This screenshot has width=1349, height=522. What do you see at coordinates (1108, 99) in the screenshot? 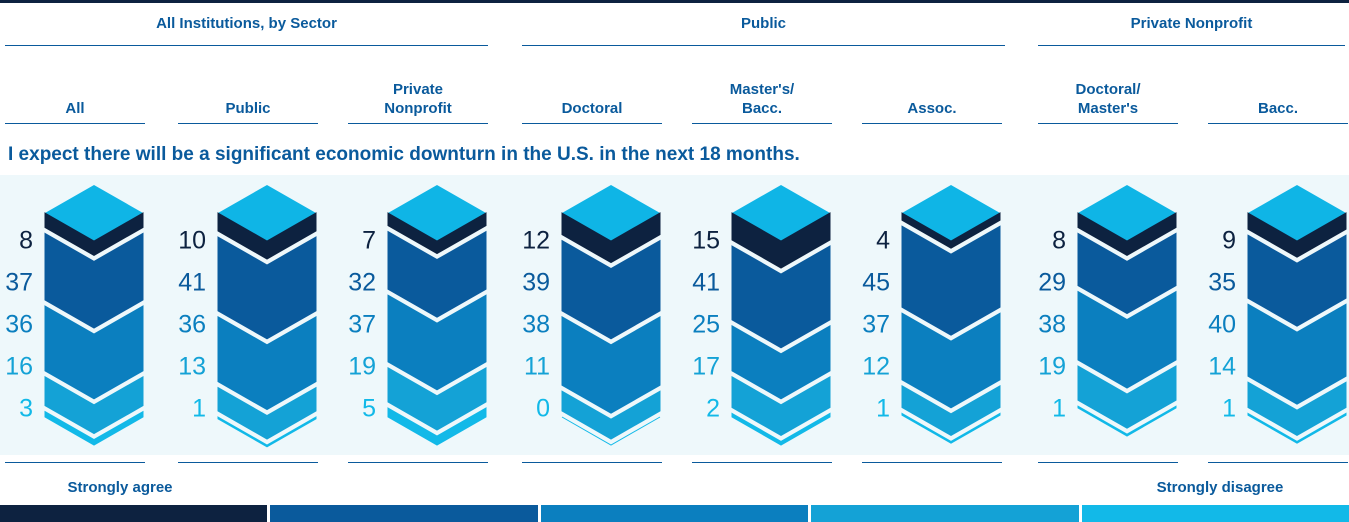
I see `column-label: Doctoral/ Master's` at bounding box center [1108, 99].